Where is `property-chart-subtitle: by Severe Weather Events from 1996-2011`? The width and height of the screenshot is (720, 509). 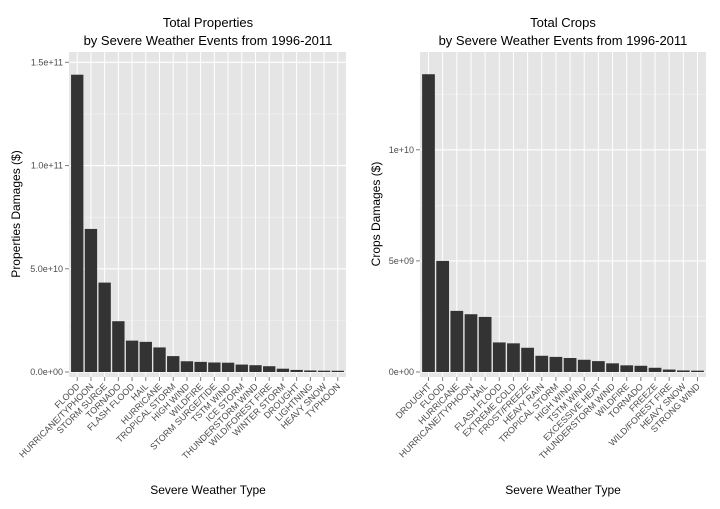 property-chart-subtitle: by Severe Weather Events from 1996-2011 is located at coordinates (208, 40).